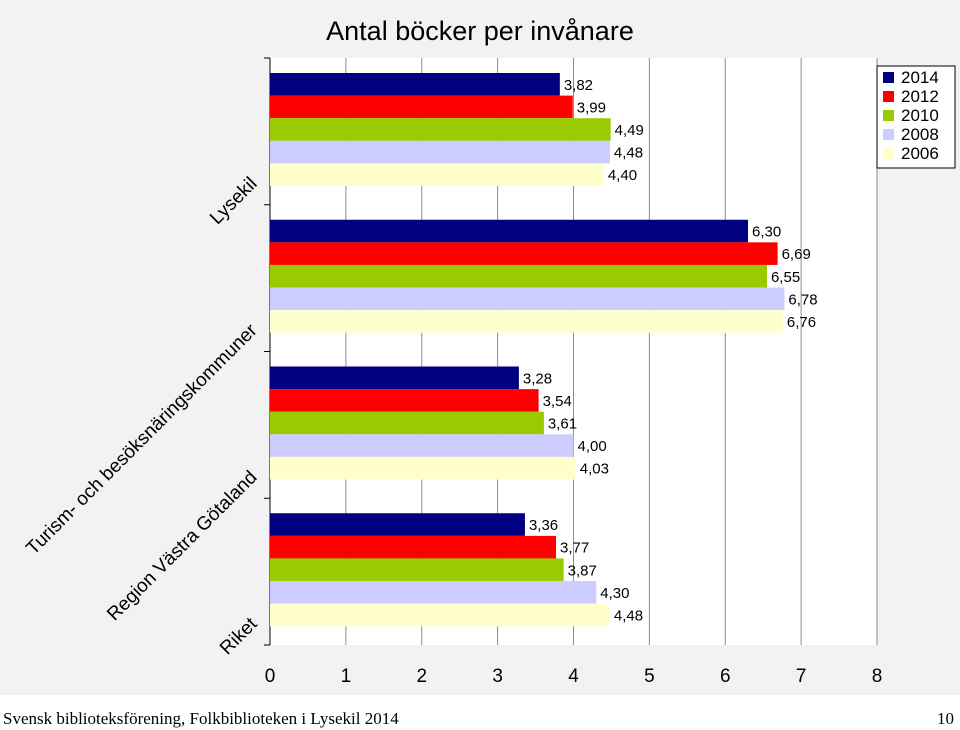 Image resolution: width=960 pixels, height=730 pixels. What do you see at coordinates (785, 277) in the screenshot?
I see `data-label-turism-och-bes-ksn-ringskommuner-2010: 6,55` at bounding box center [785, 277].